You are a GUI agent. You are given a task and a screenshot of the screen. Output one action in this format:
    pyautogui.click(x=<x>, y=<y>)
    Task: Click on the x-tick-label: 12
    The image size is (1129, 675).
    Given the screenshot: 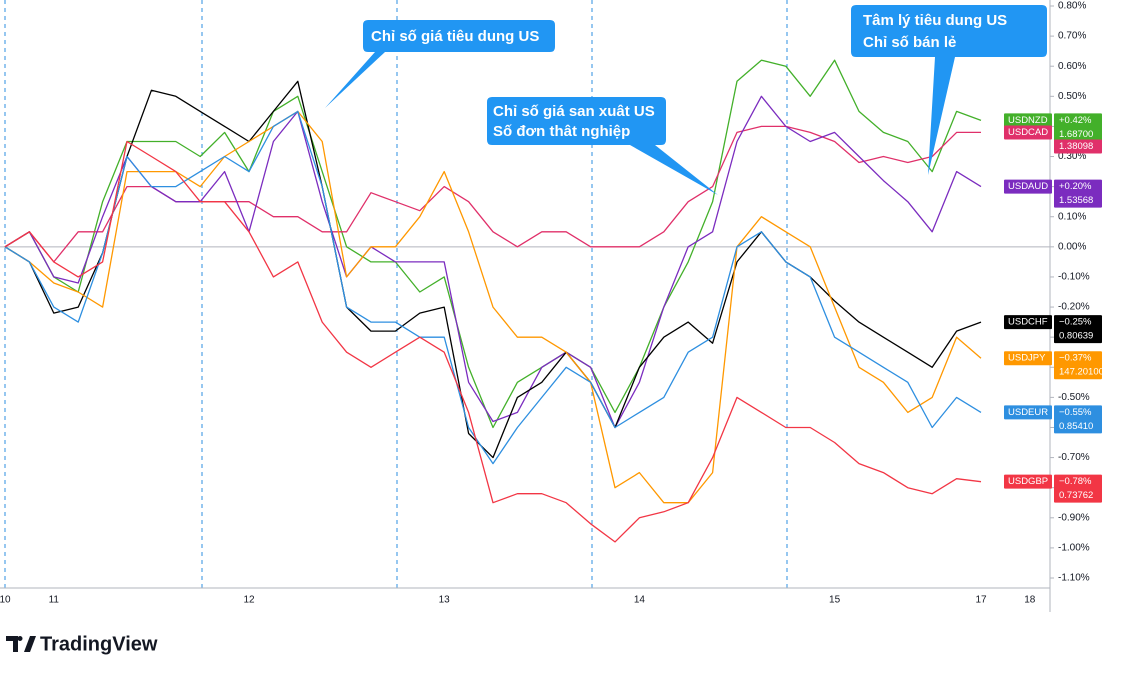 What is the action you would take?
    pyautogui.click(x=249, y=600)
    